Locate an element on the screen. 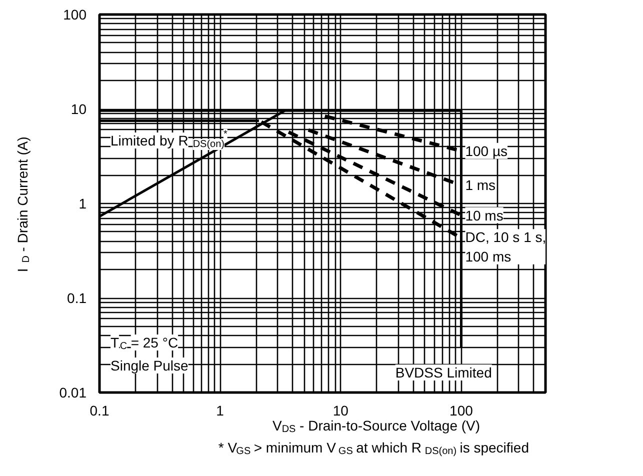  y-tick-label: 1 is located at coordinates (82, 204).